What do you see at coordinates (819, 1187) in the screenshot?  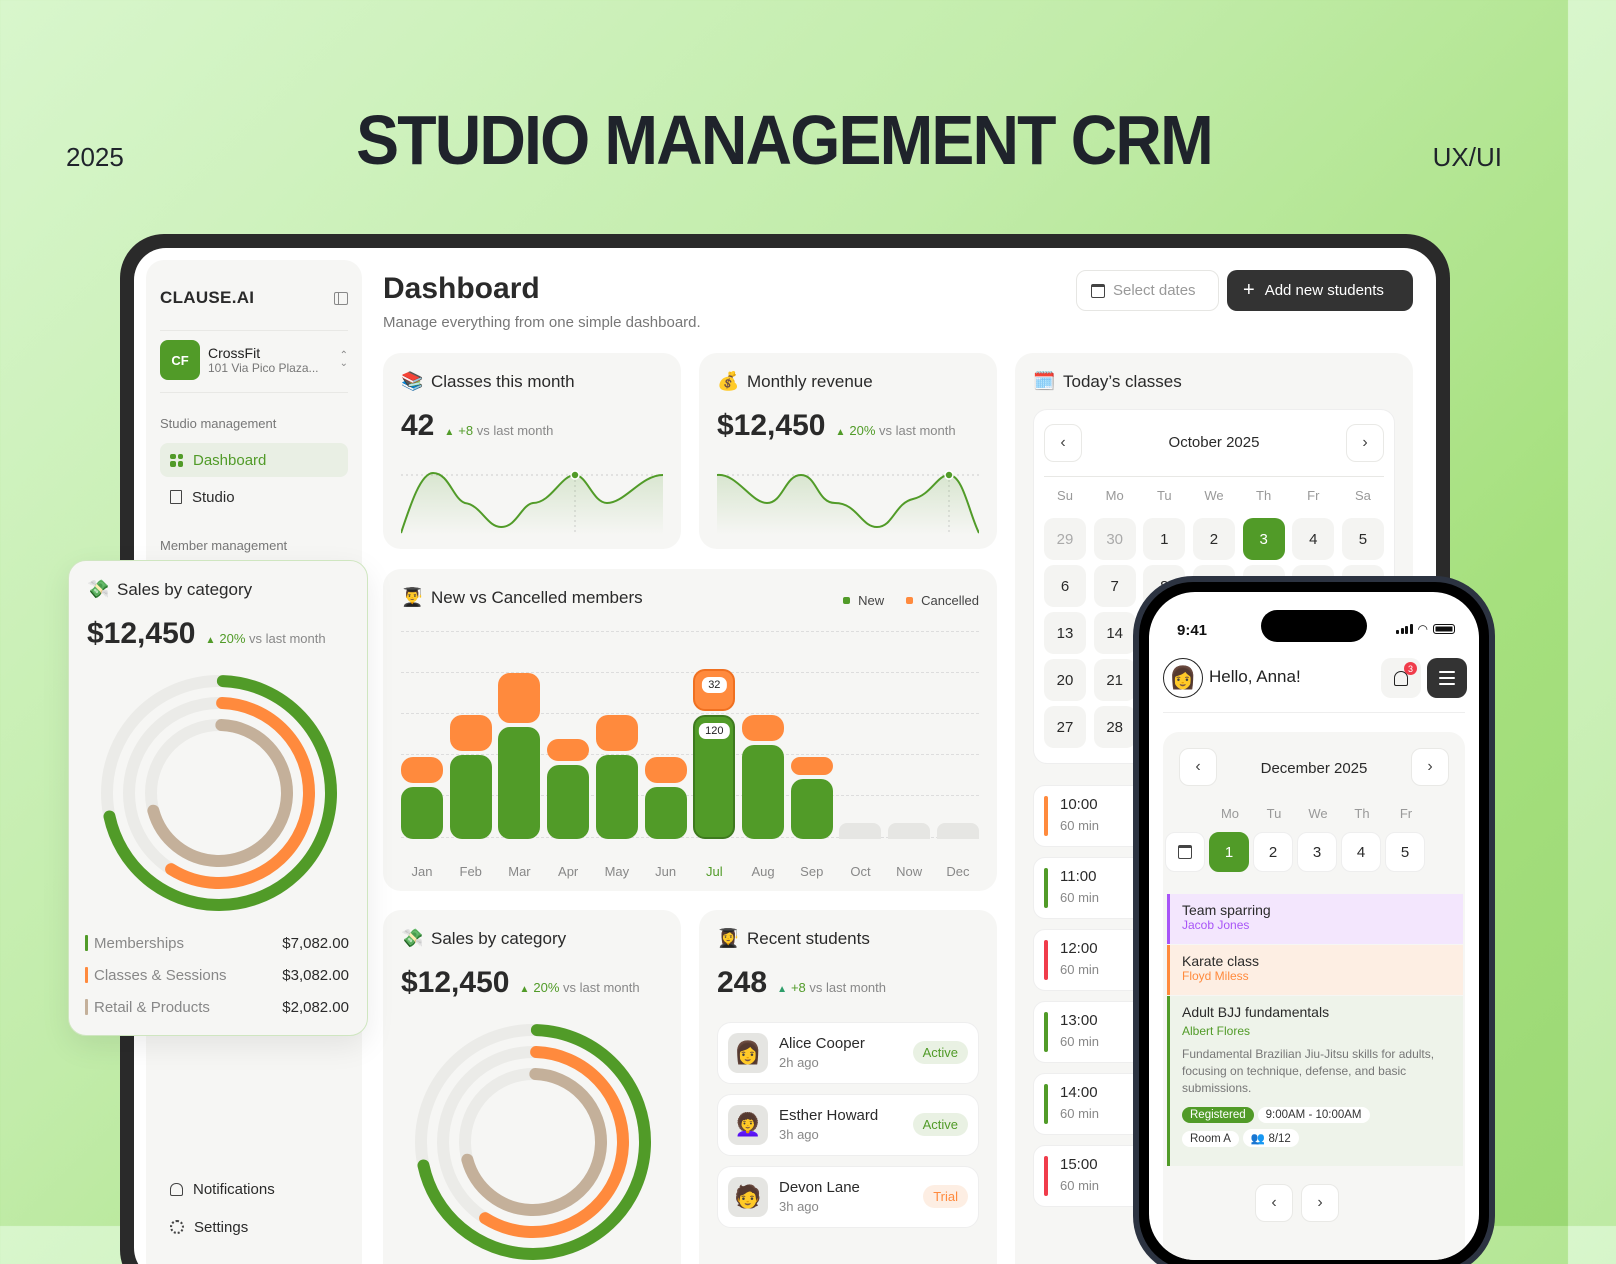 I see `student-name: Devon Lane` at bounding box center [819, 1187].